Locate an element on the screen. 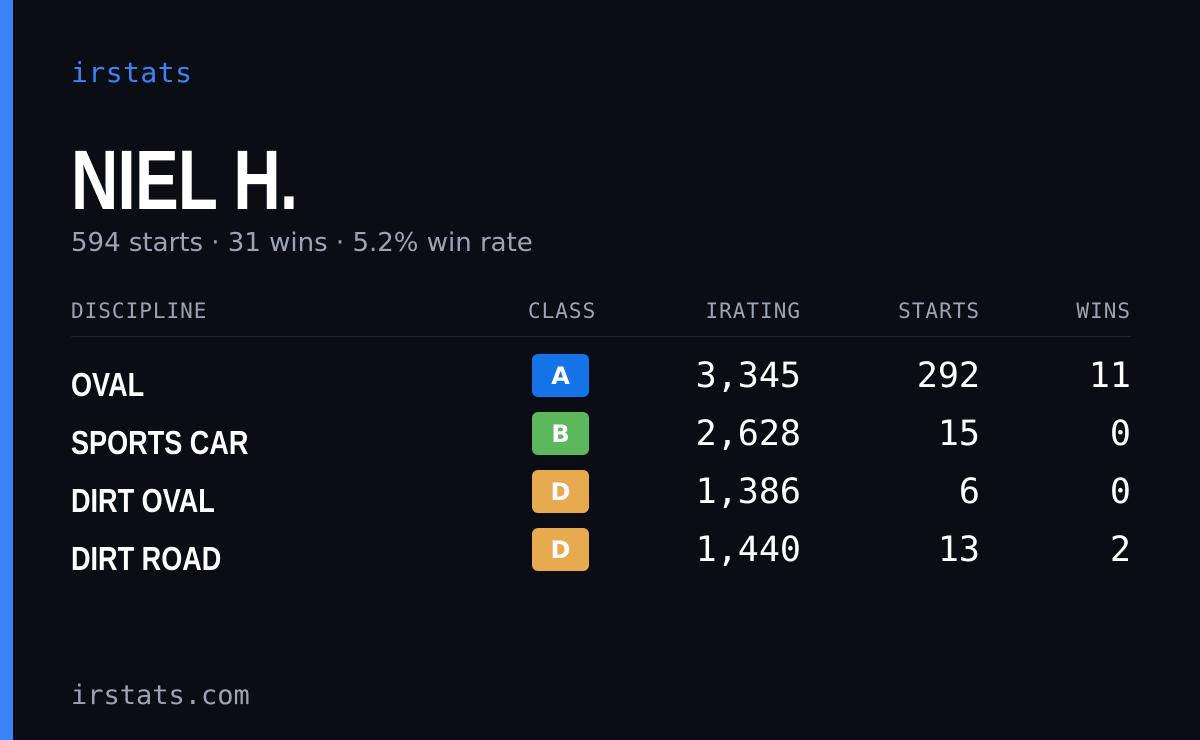  starts-value: 6 is located at coordinates (969, 492).